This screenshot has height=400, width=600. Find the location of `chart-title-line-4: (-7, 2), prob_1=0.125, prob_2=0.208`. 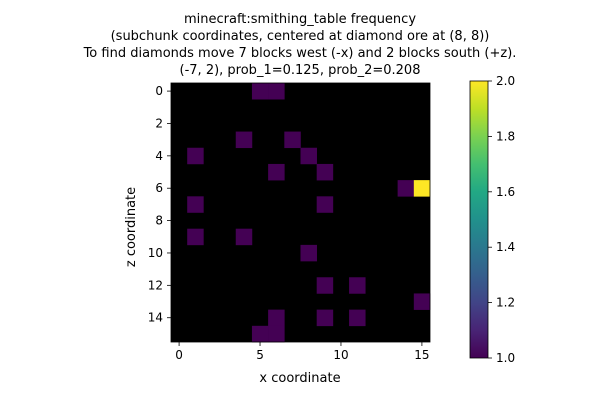

chart-title-line-4: (-7, 2), prob_1=0.125, prob_2=0.208 is located at coordinates (300, 70).